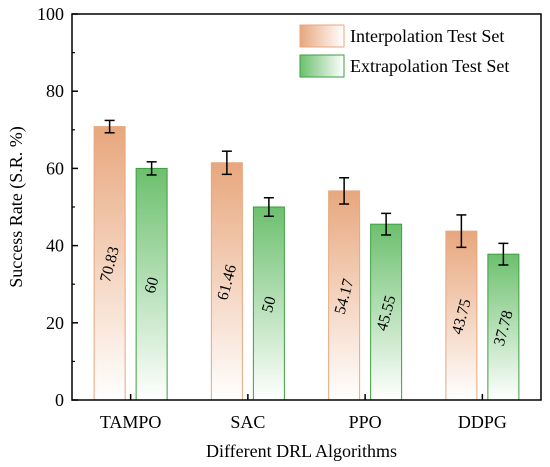 The height and width of the screenshot is (467, 550). What do you see at coordinates (322, 66) in the screenshot?
I see `legend-swatch-extrapolation` at bounding box center [322, 66].